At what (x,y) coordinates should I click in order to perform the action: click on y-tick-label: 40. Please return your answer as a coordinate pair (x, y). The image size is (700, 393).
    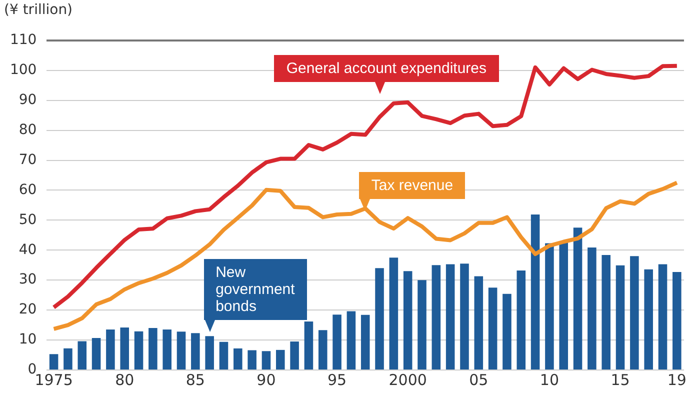
    Looking at the image, I should click on (27, 250).